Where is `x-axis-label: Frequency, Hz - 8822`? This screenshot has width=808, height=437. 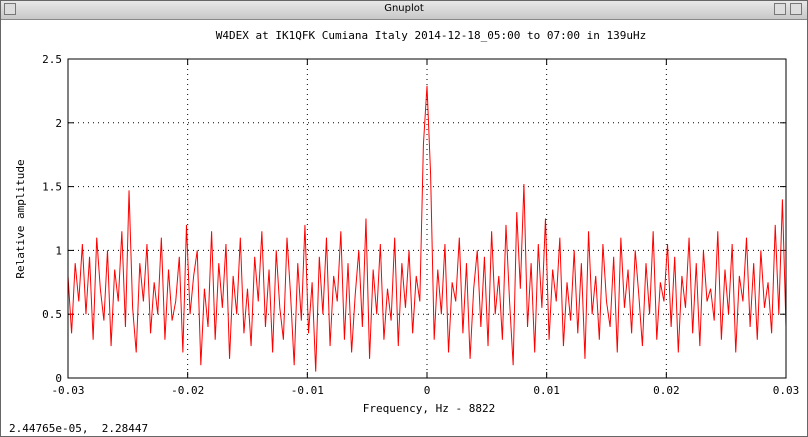 x-axis-label: Frequency, Hz - 8822 is located at coordinates (429, 408).